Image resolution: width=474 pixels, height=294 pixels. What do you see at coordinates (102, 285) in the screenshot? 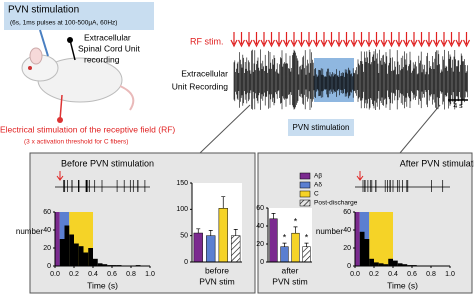
I see `x-axis-label: Time (s)` at bounding box center [102, 285].